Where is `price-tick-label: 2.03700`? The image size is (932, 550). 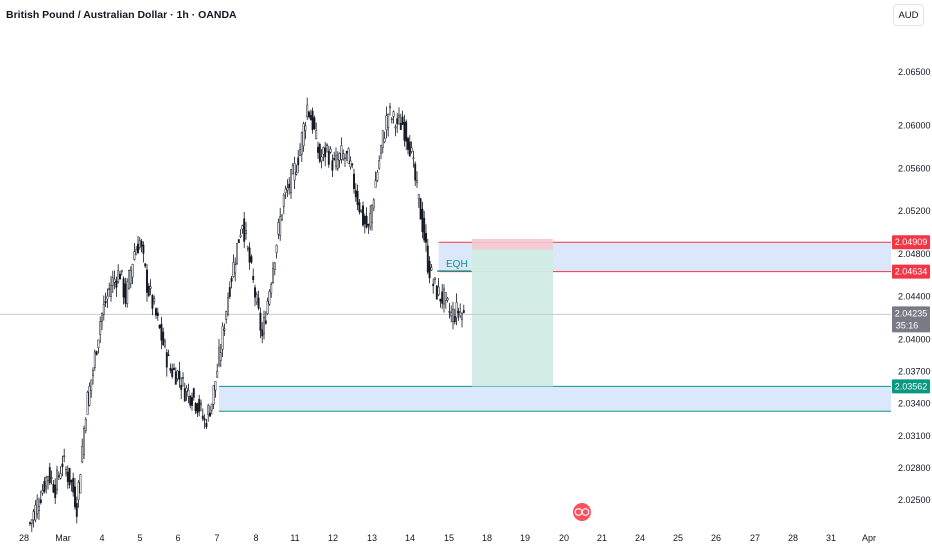 price-tick-label: 2.03700 is located at coordinates (914, 372).